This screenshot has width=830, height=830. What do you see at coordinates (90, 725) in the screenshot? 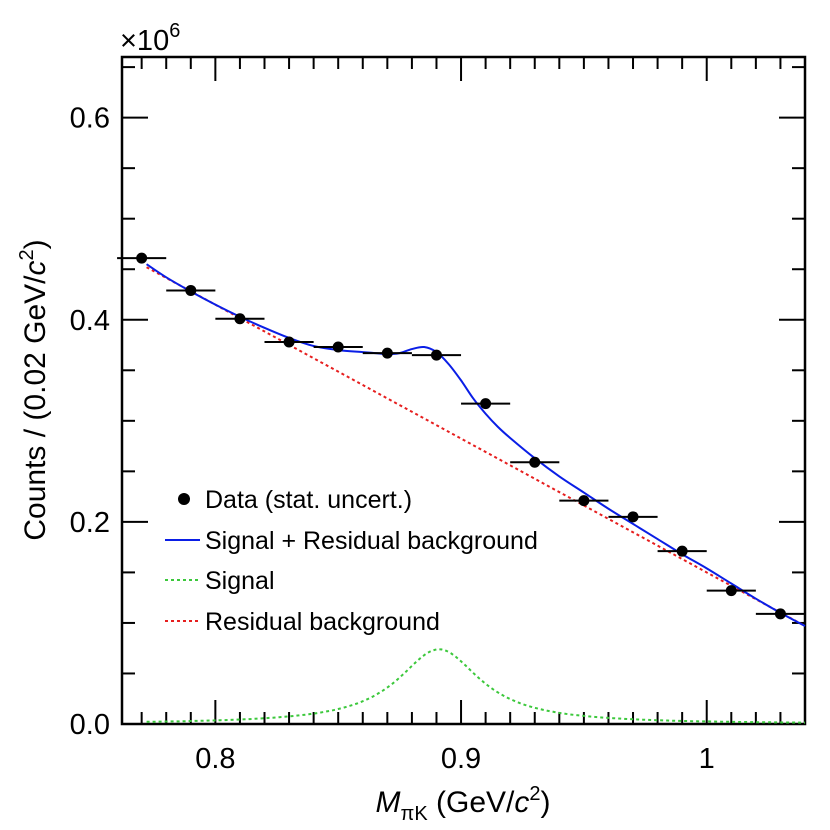
I see `y-tick-label: 0.0` at bounding box center [90, 725].